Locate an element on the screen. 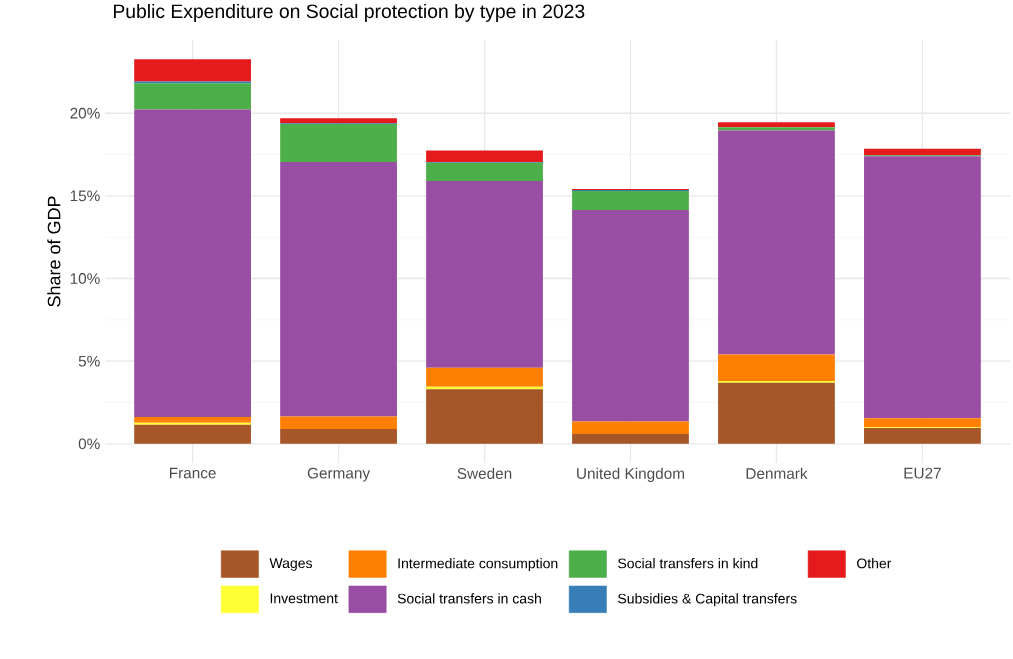 Image resolution: width=1013 pixels, height=659 pixels. x-tick-label: France is located at coordinates (192, 473).